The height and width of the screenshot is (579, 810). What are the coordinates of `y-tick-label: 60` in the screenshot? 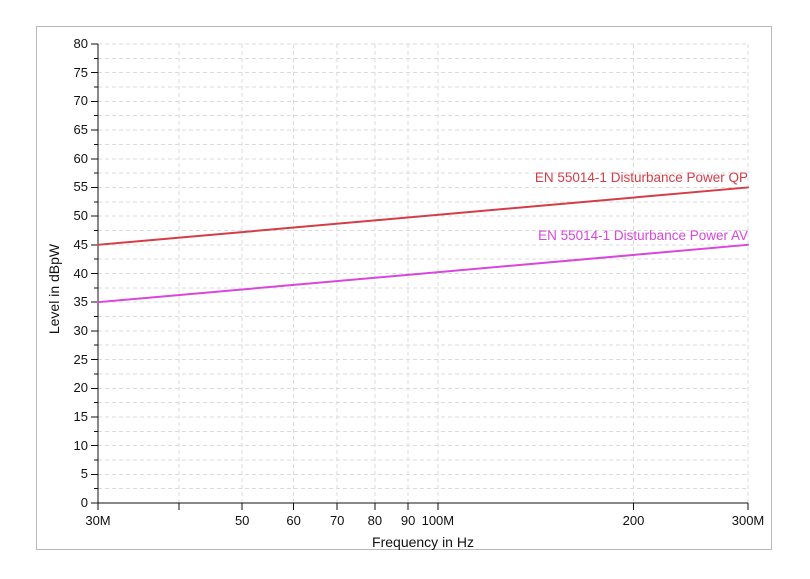 It's located at (80, 158).